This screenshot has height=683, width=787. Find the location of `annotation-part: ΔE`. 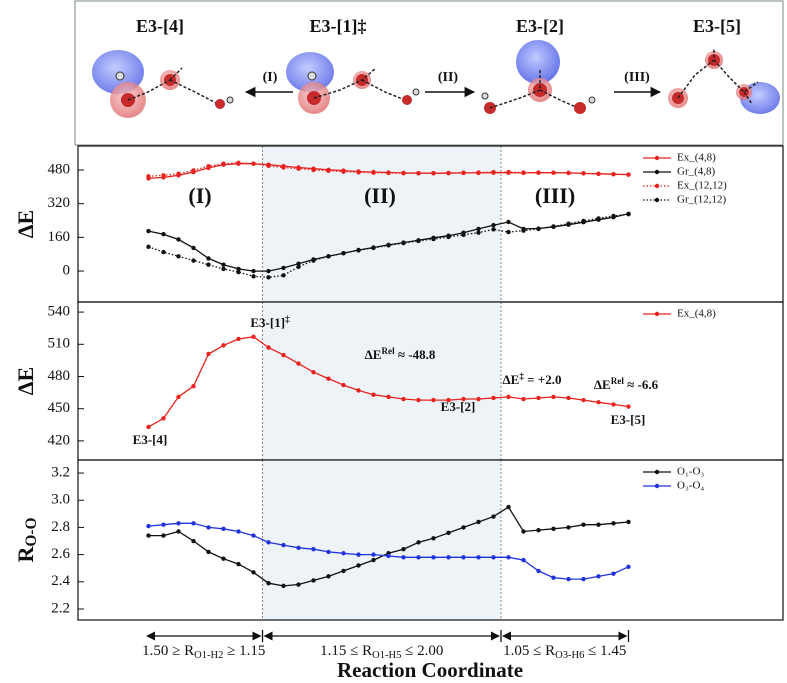

annotation-part: ΔE is located at coordinates (602, 384).